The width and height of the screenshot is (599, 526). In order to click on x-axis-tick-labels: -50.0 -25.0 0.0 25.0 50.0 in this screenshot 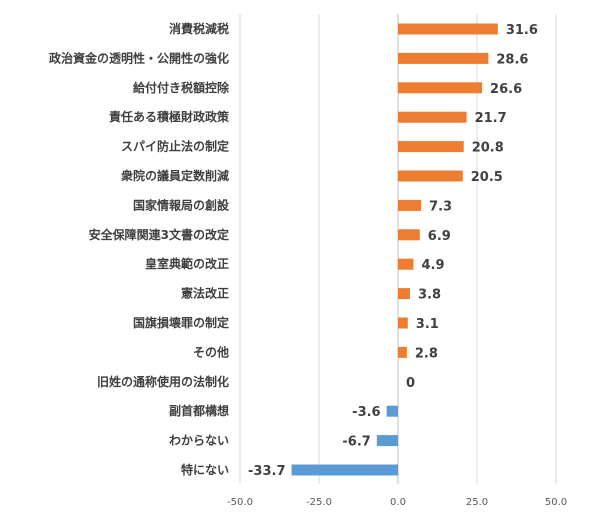, I will do `click(397, 502)`.